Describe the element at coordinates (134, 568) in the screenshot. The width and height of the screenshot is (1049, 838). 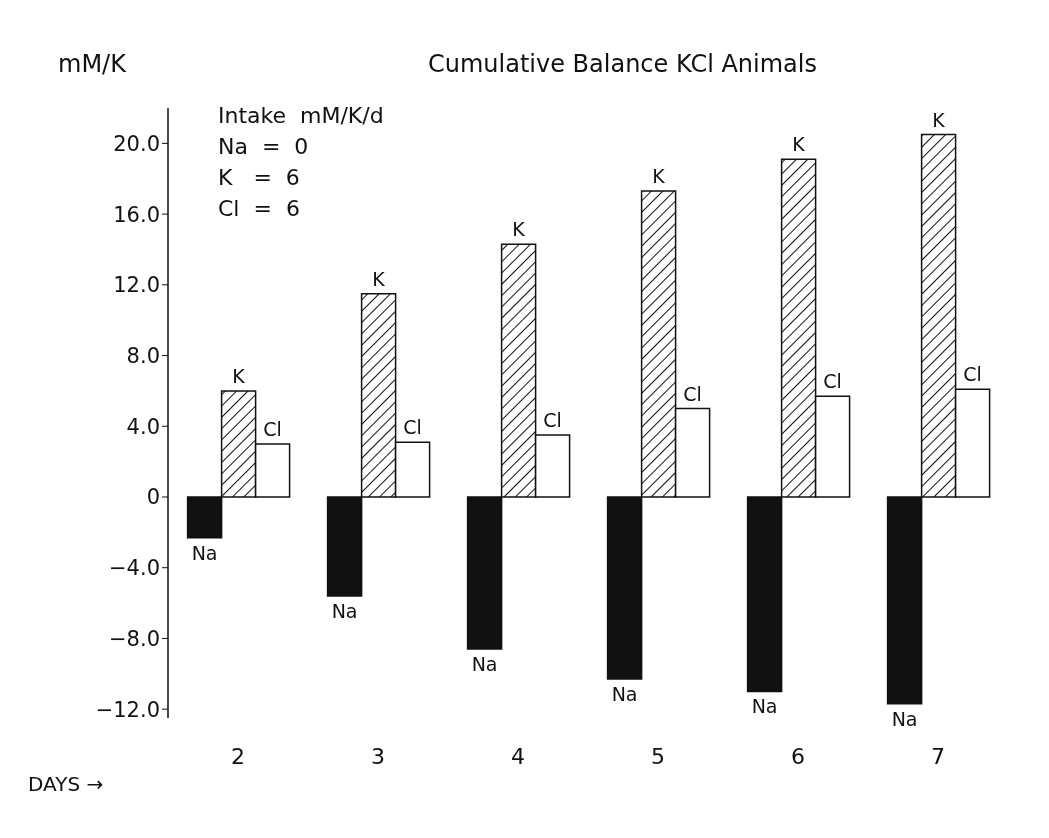
I see `y-tick-label: −4.0` at that location.